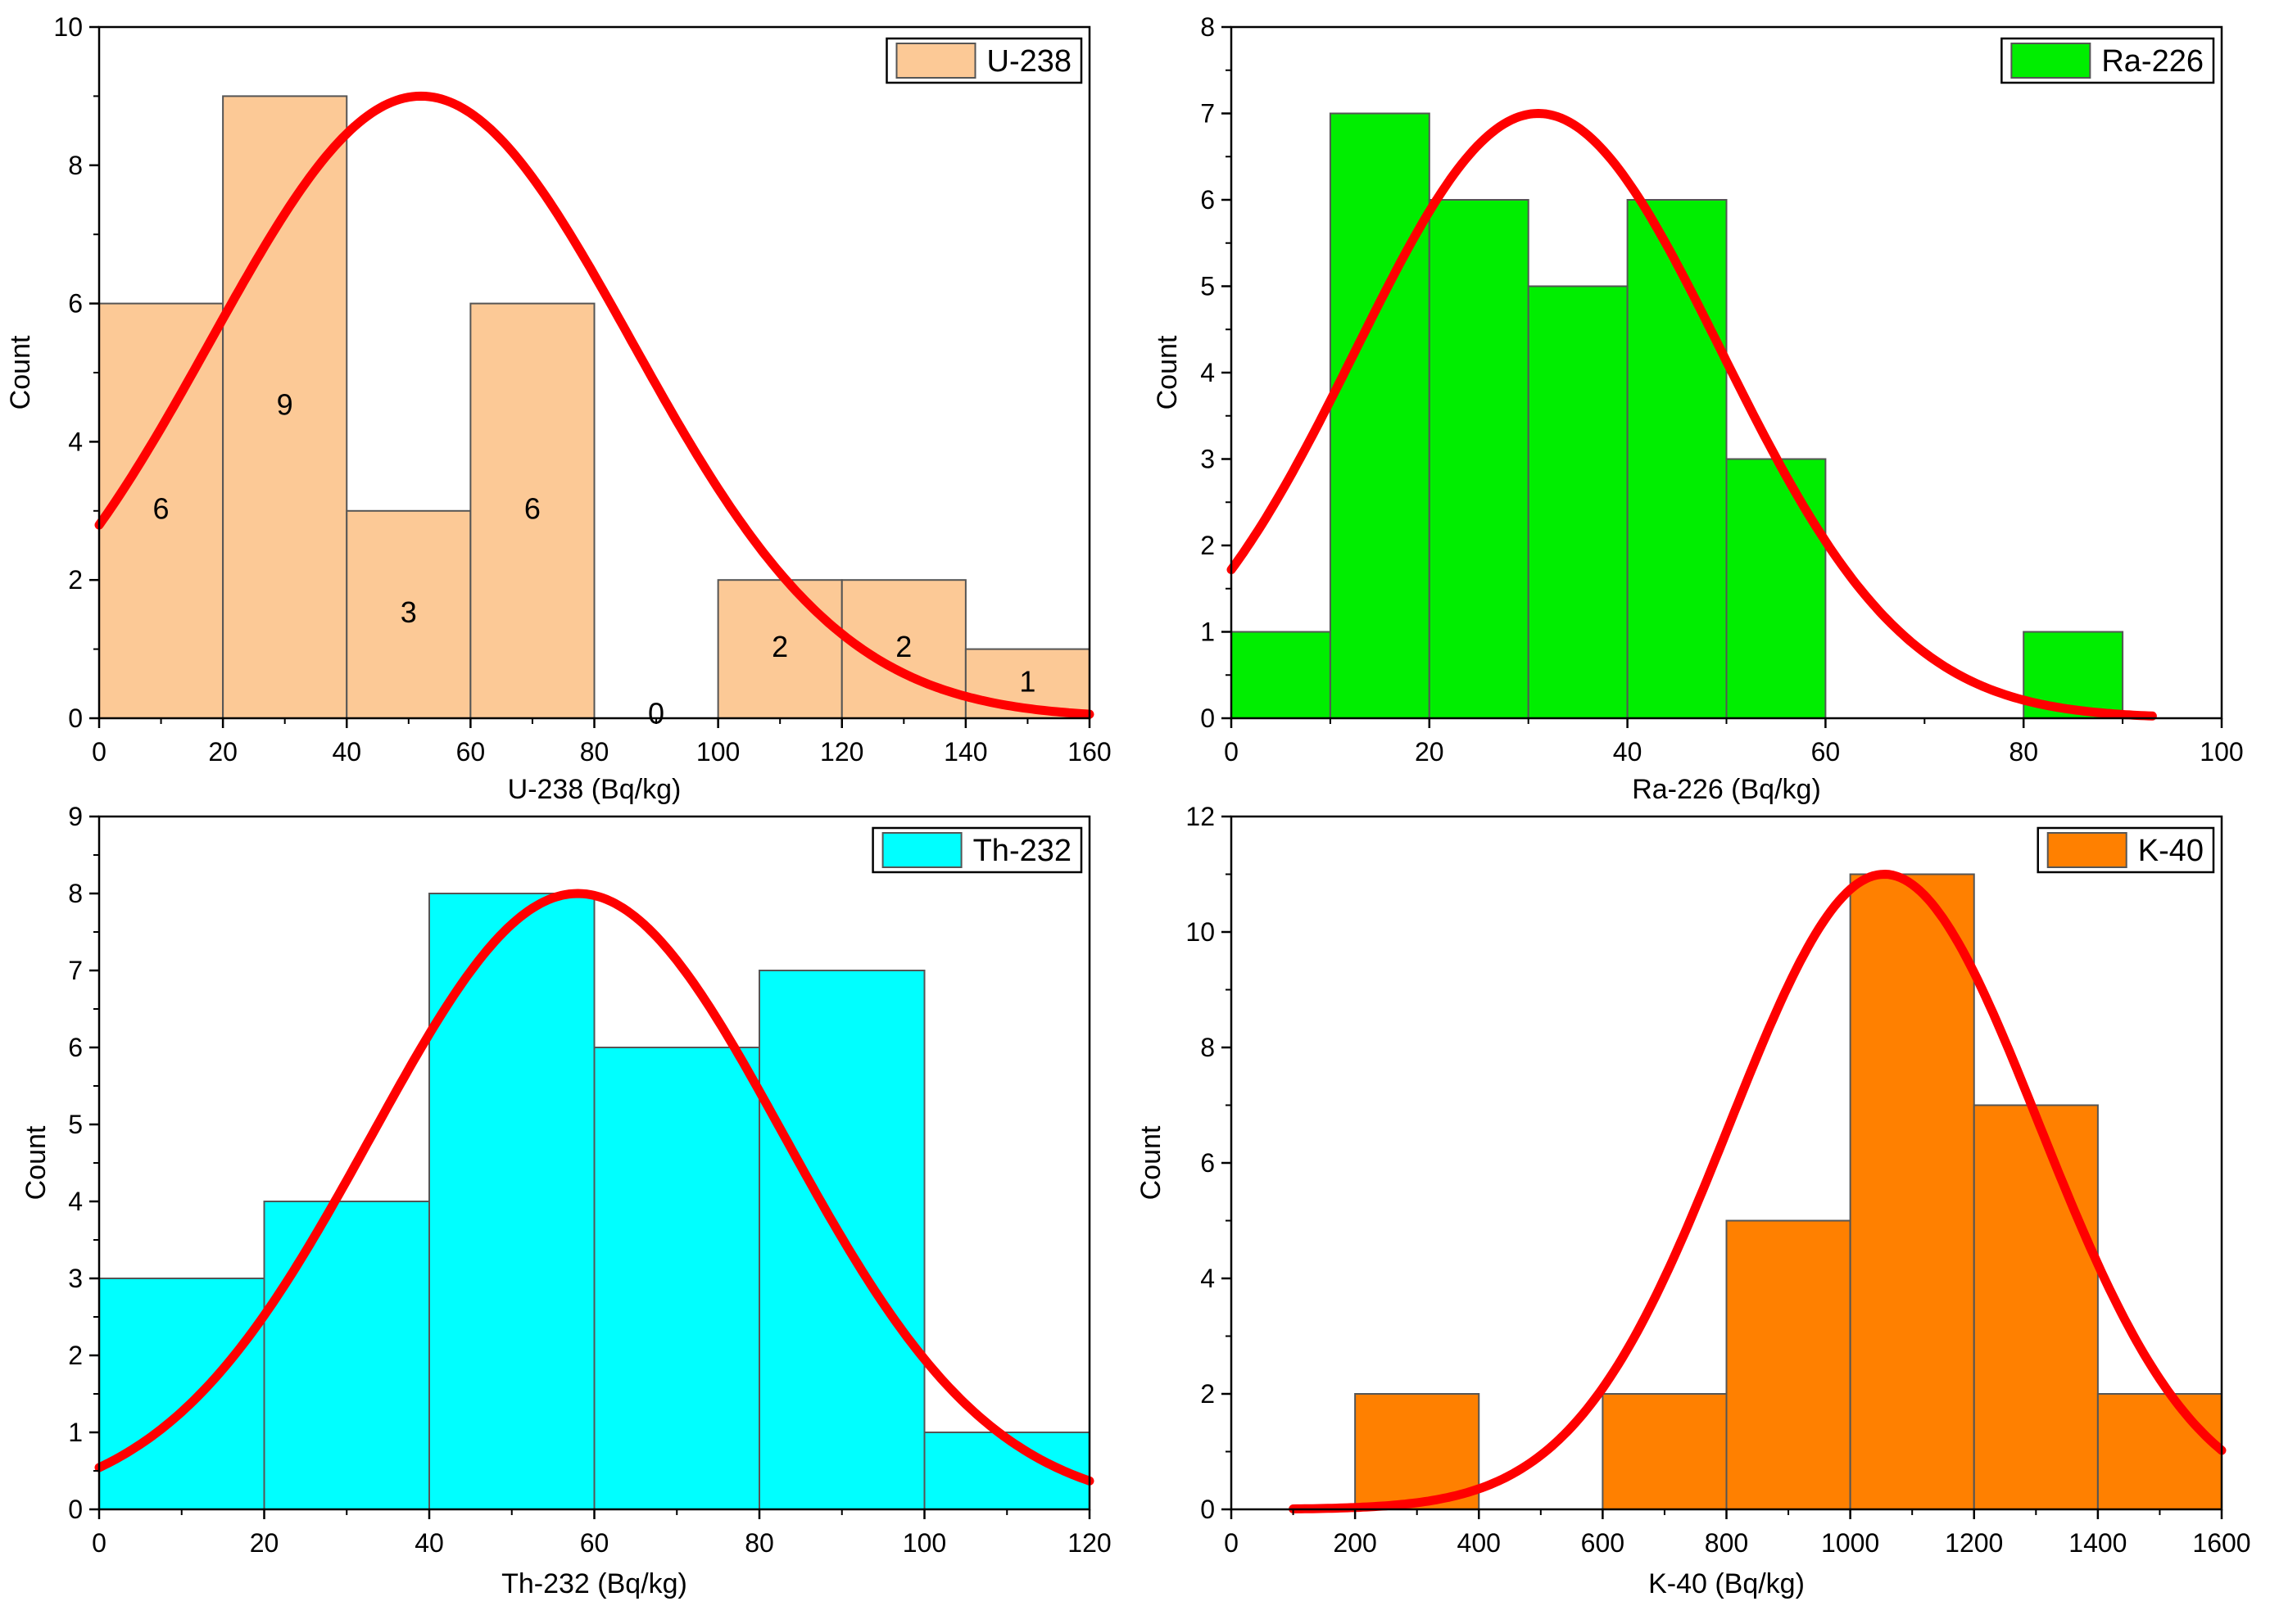  What do you see at coordinates (1974, 1543) in the screenshot?
I see `x-tick-label: 1200` at bounding box center [1974, 1543].